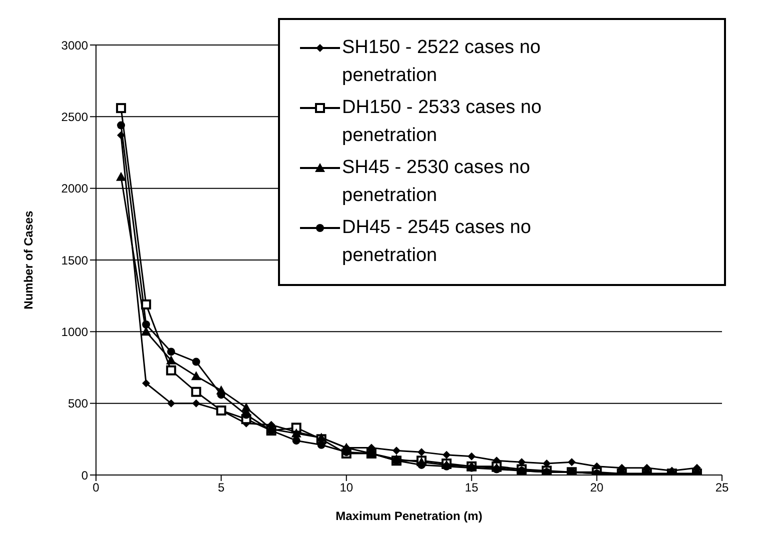 This screenshot has width=760, height=543. I want to click on x-axis-title: Maximum Penetration (m), so click(409, 516).